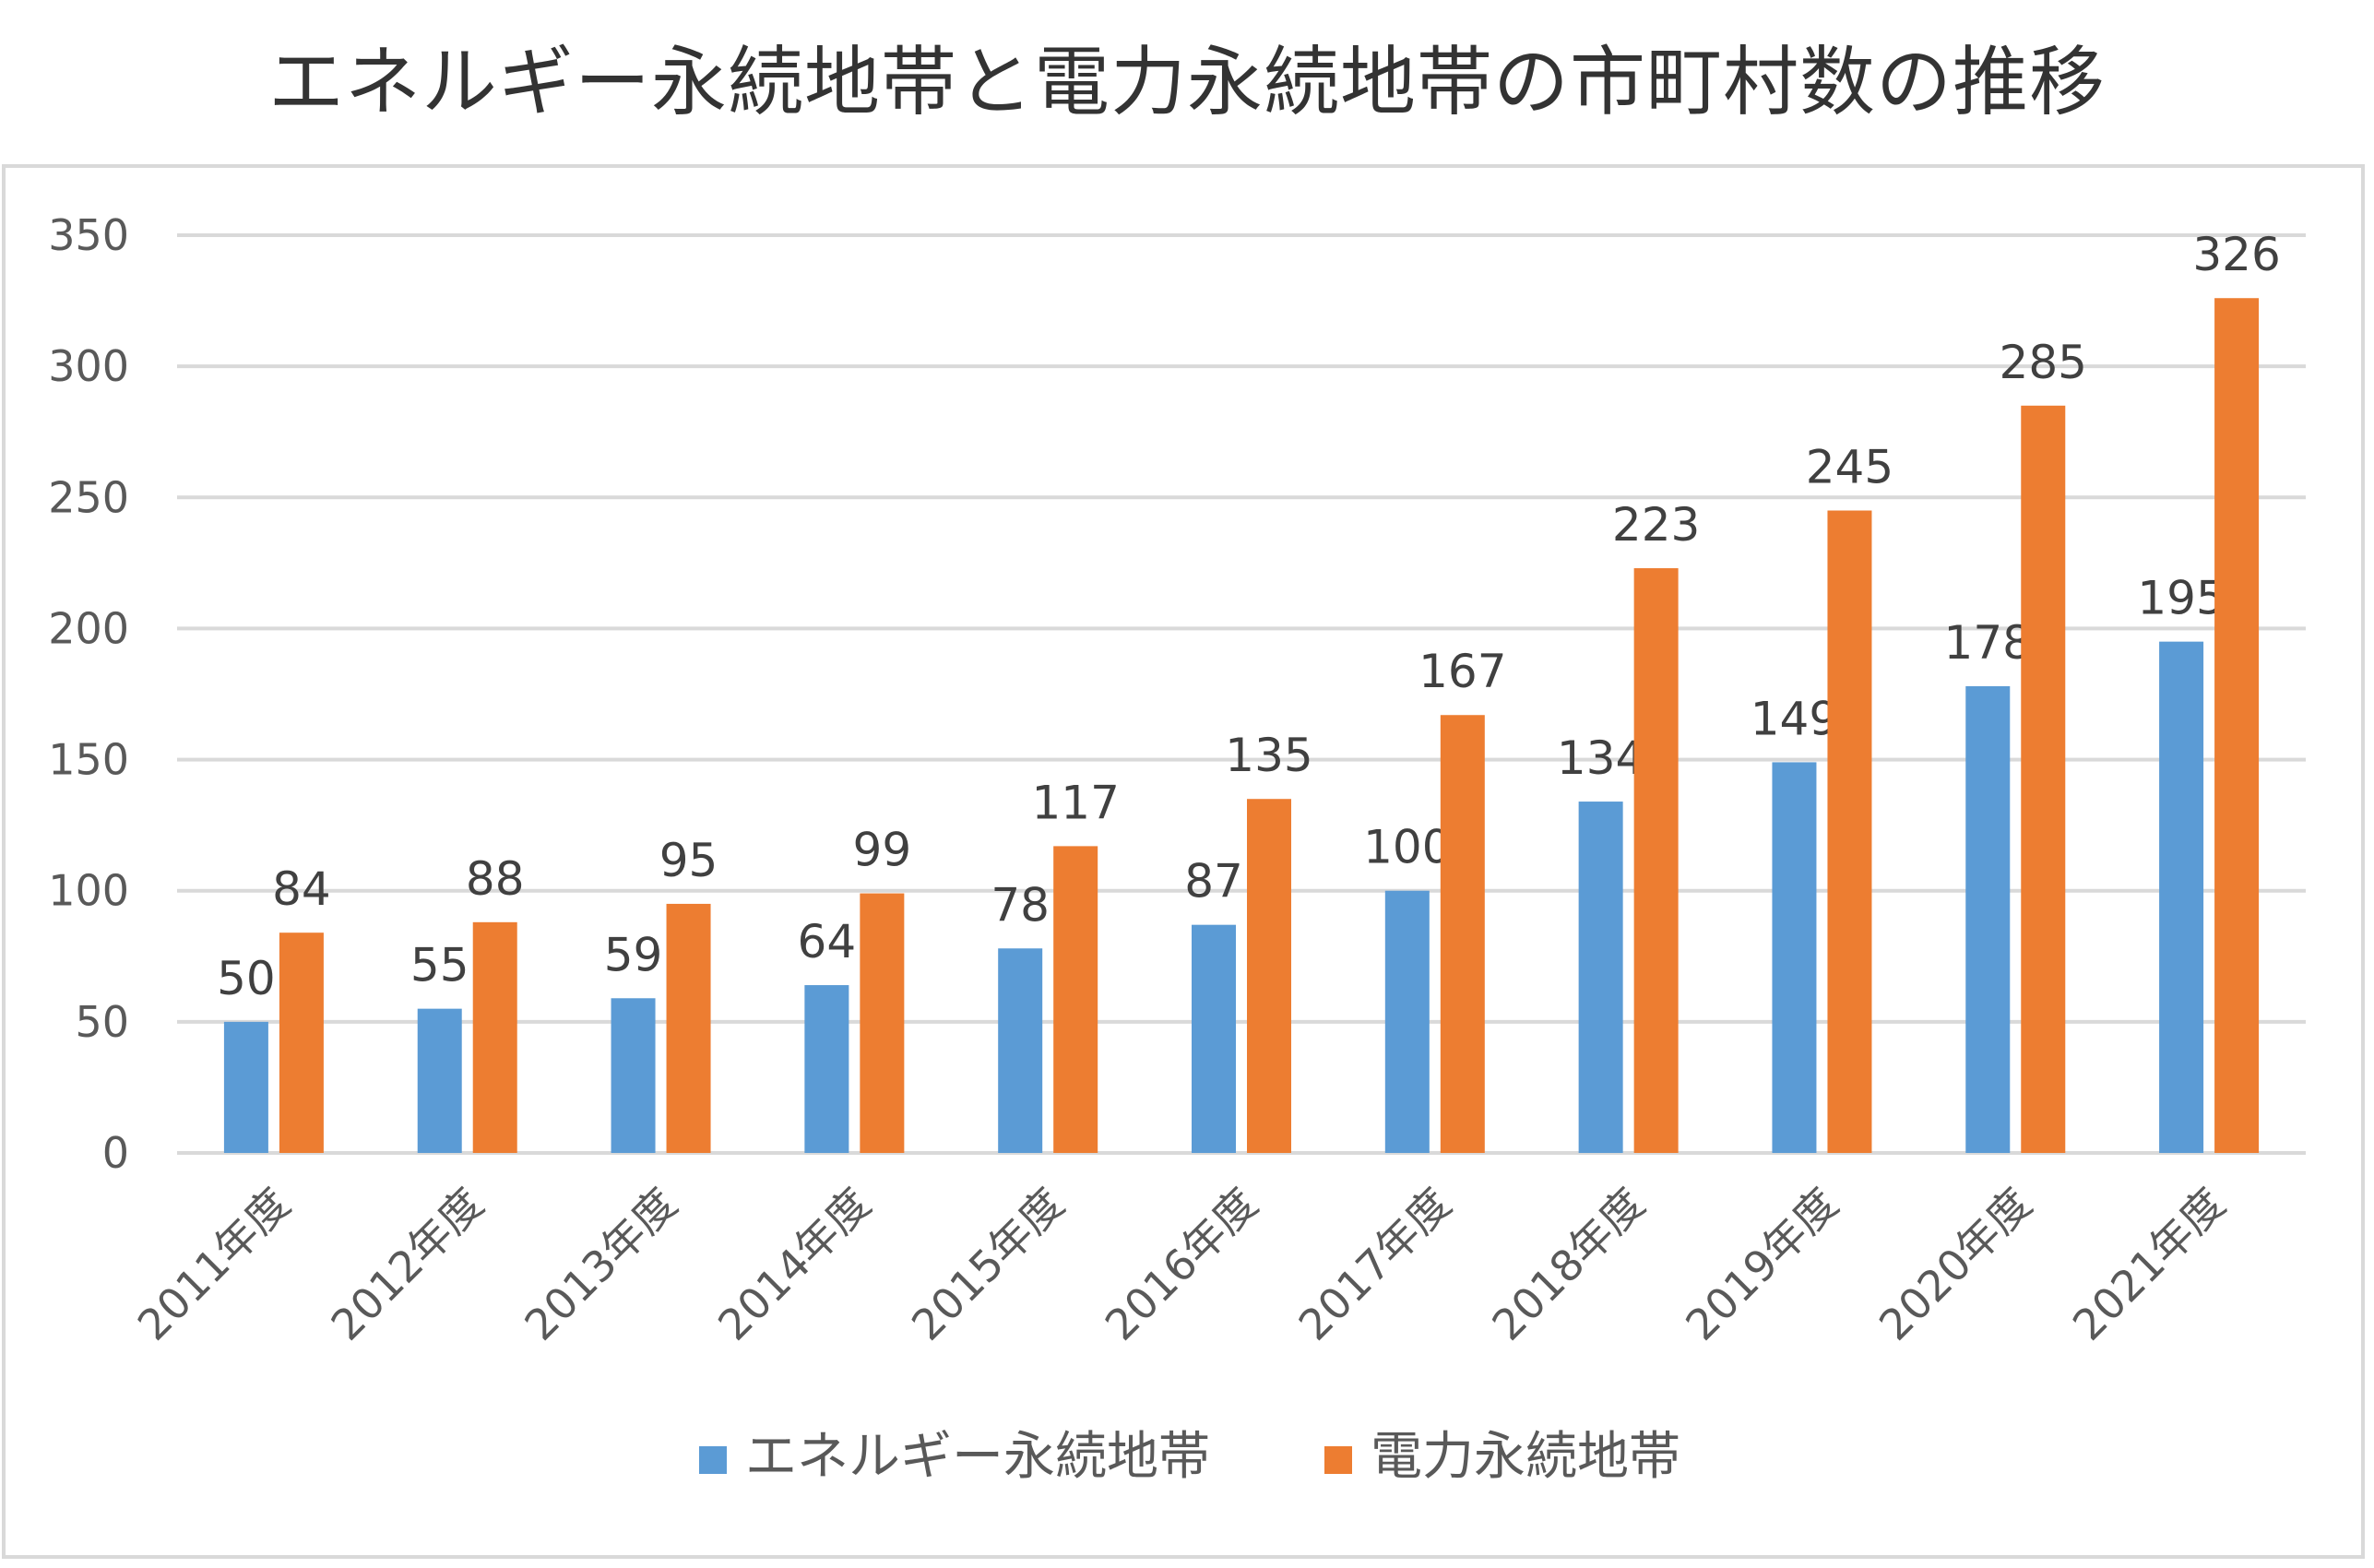  Describe the element at coordinates (1375, 1264) in the screenshot. I see `x-tick-label: 2017年度` at that location.